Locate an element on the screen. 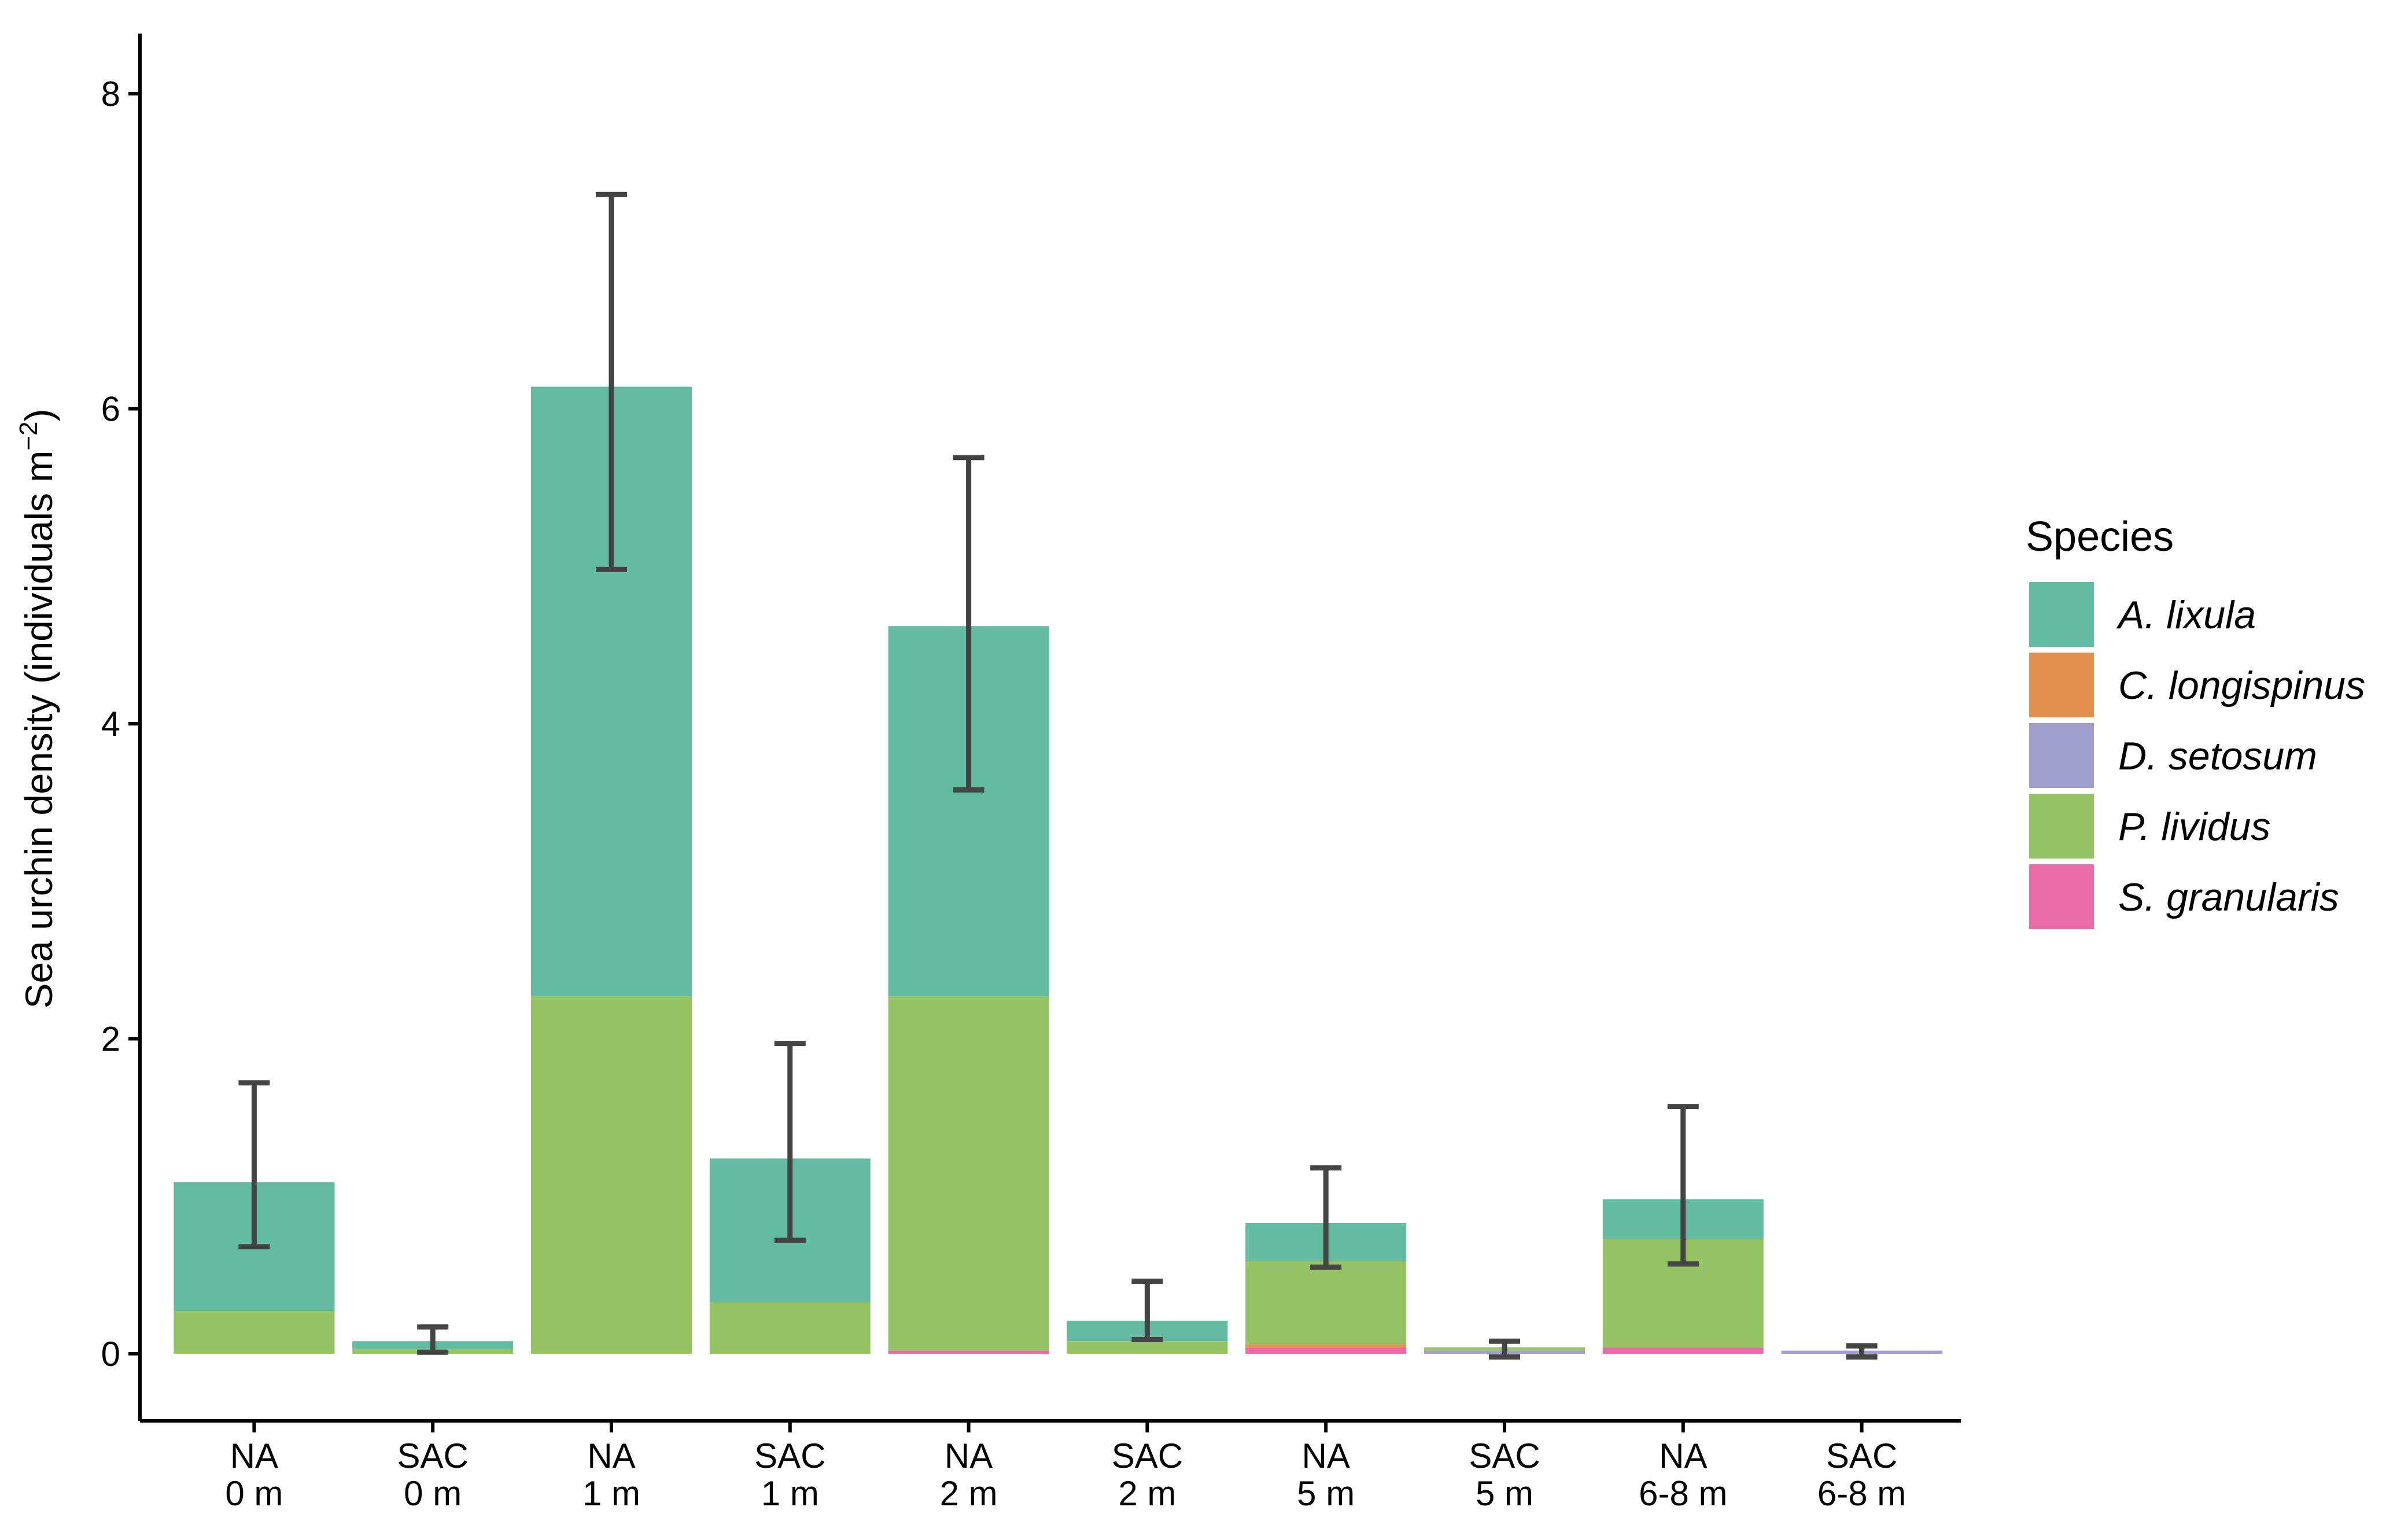 This screenshot has height=1525, width=2408. x-tick-label-line2-5: 2 m is located at coordinates (1147, 1493).